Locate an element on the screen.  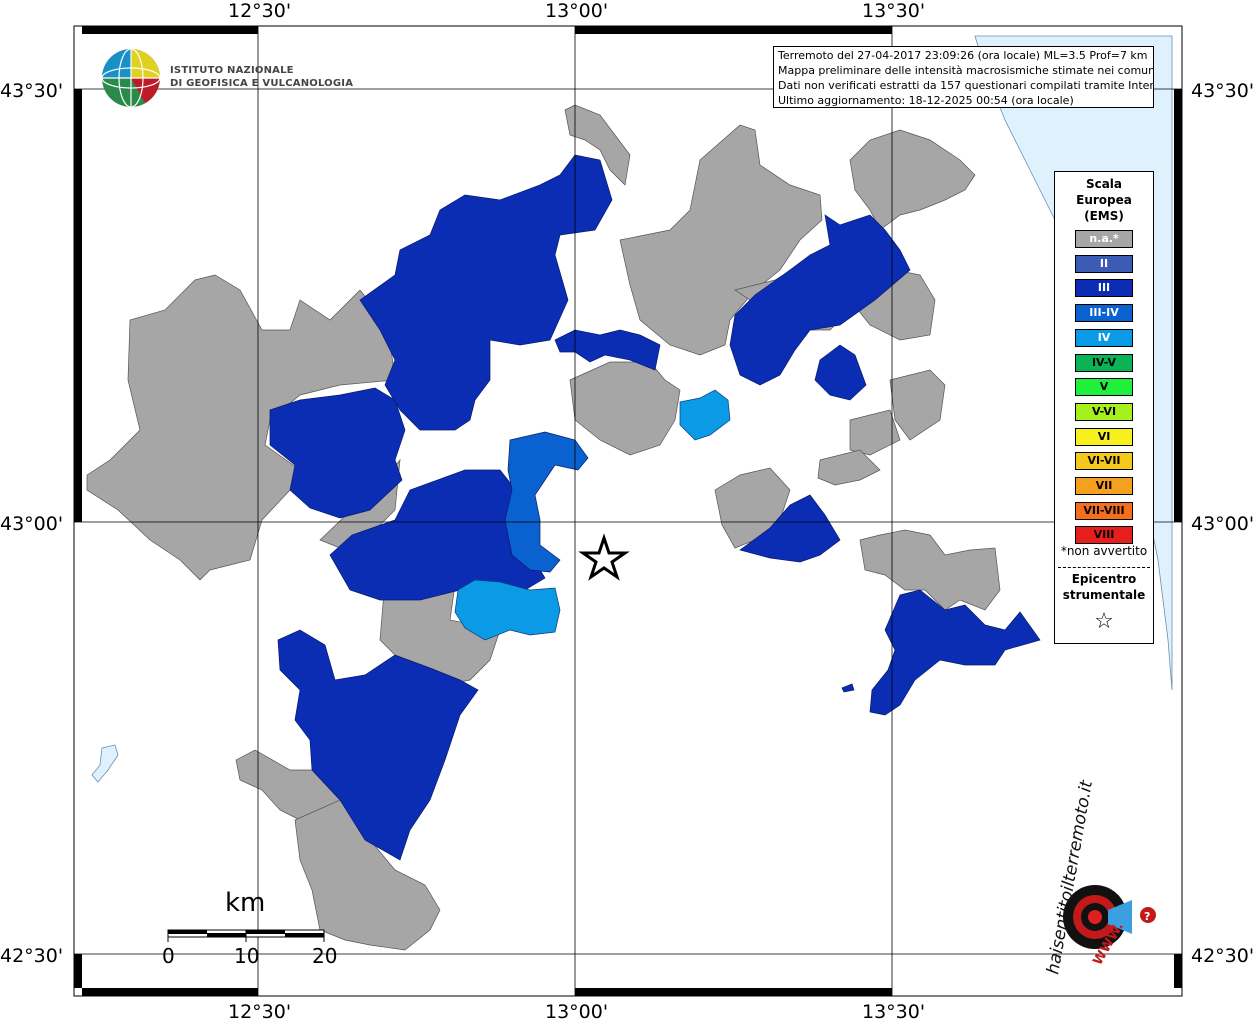
top-tick-label: 13°00' is located at coordinates (576, 11).